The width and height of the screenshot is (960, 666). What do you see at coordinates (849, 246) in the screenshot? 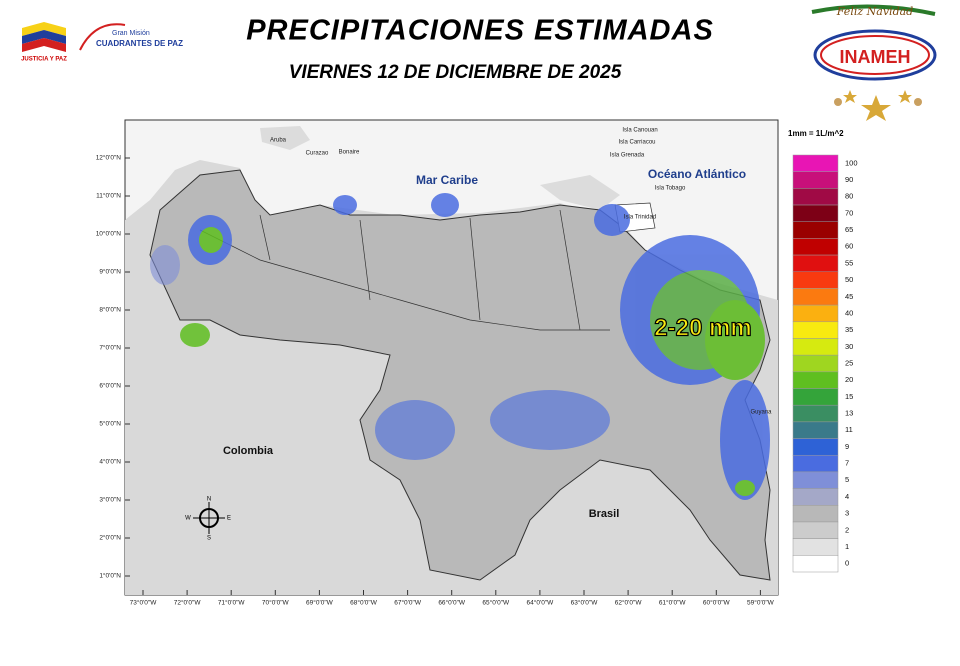
I see `legend-label: 60` at bounding box center [849, 246].